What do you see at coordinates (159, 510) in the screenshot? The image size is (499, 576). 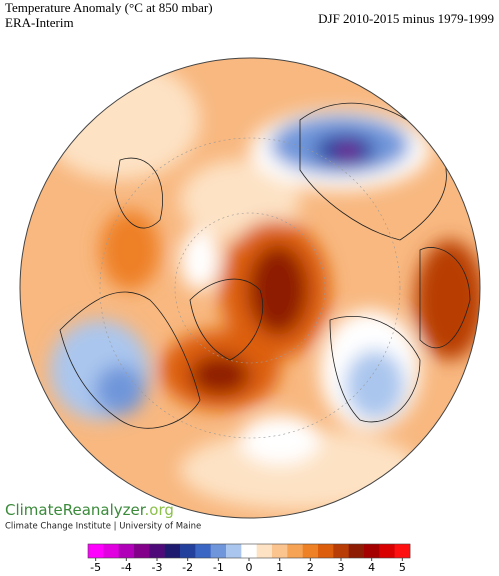 I see `brand-domain: .org` at bounding box center [159, 510].